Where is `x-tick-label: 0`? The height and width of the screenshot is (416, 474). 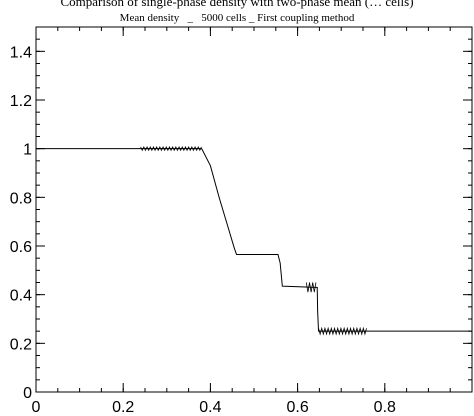 x-tick-label: 0 is located at coordinates (36, 407).